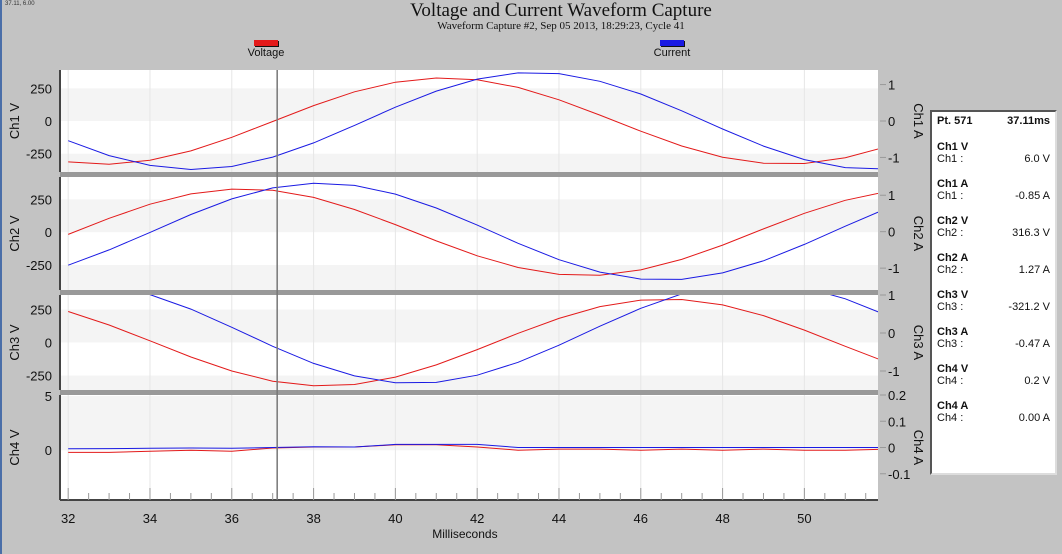  What do you see at coordinates (918, 343) in the screenshot?
I see `y-axis-label-right: Ch3 A` at bounding box center [918, 343].